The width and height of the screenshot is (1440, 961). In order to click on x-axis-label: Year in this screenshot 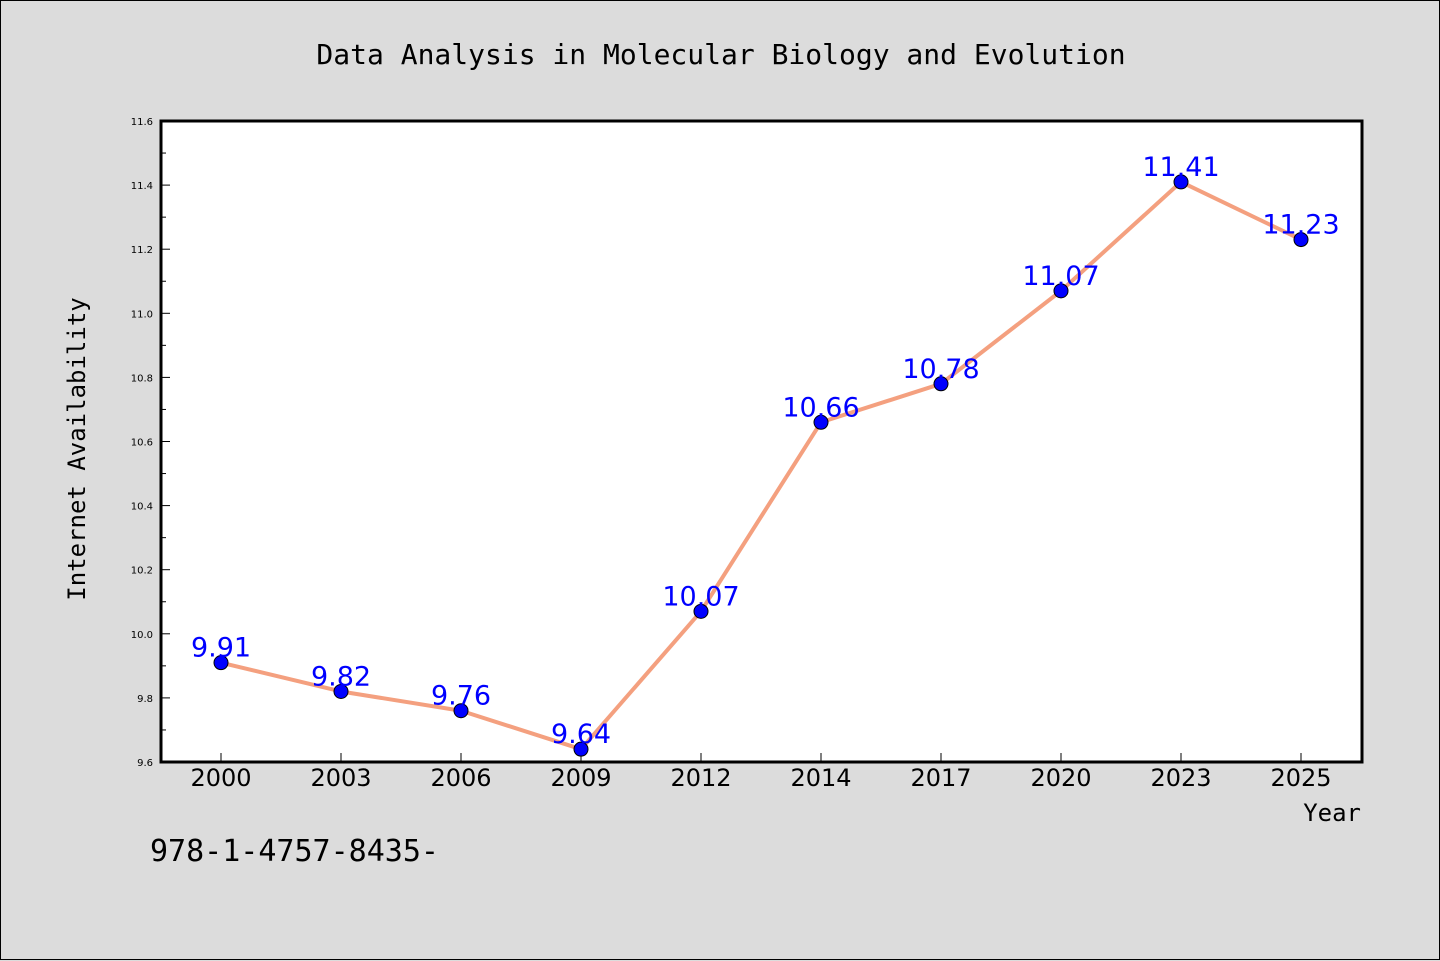, I will do `click(1332, 813)`.